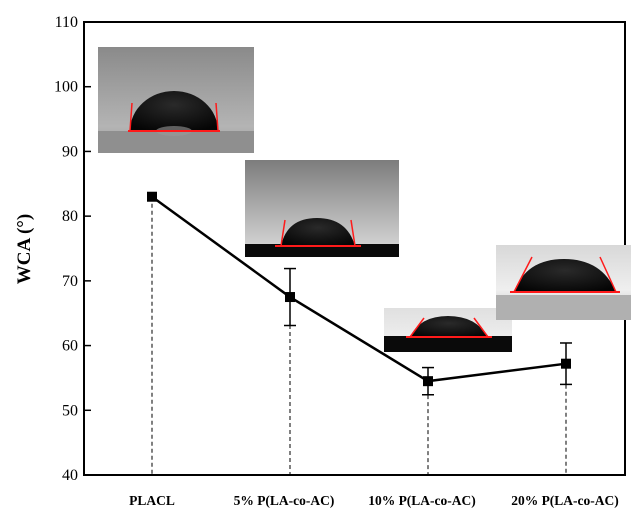 This screenshot has height=512, width=635. I want to click on y-tick-label: 110, so click(66, 22).